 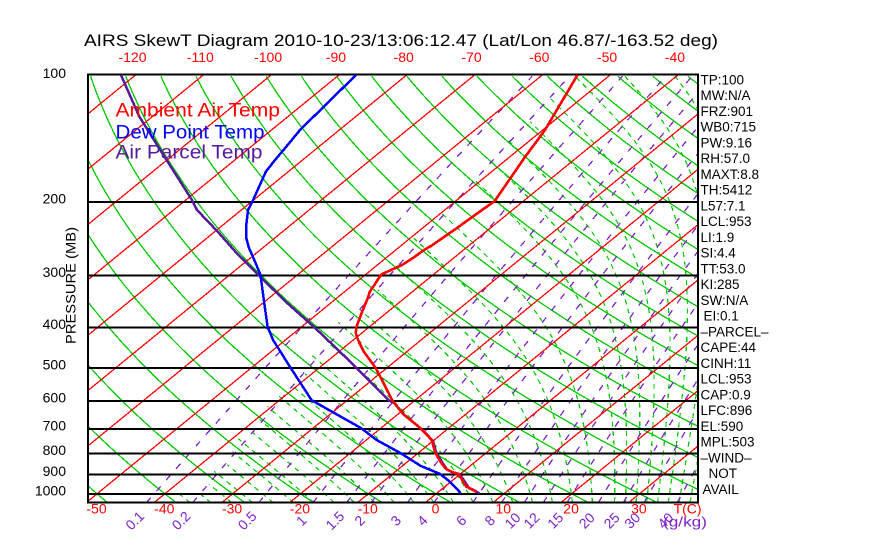 What do you see at coordinates (726, 363) in the screenshot?
I see `svg-text: CINH:11` at bounding box center [726, 363].